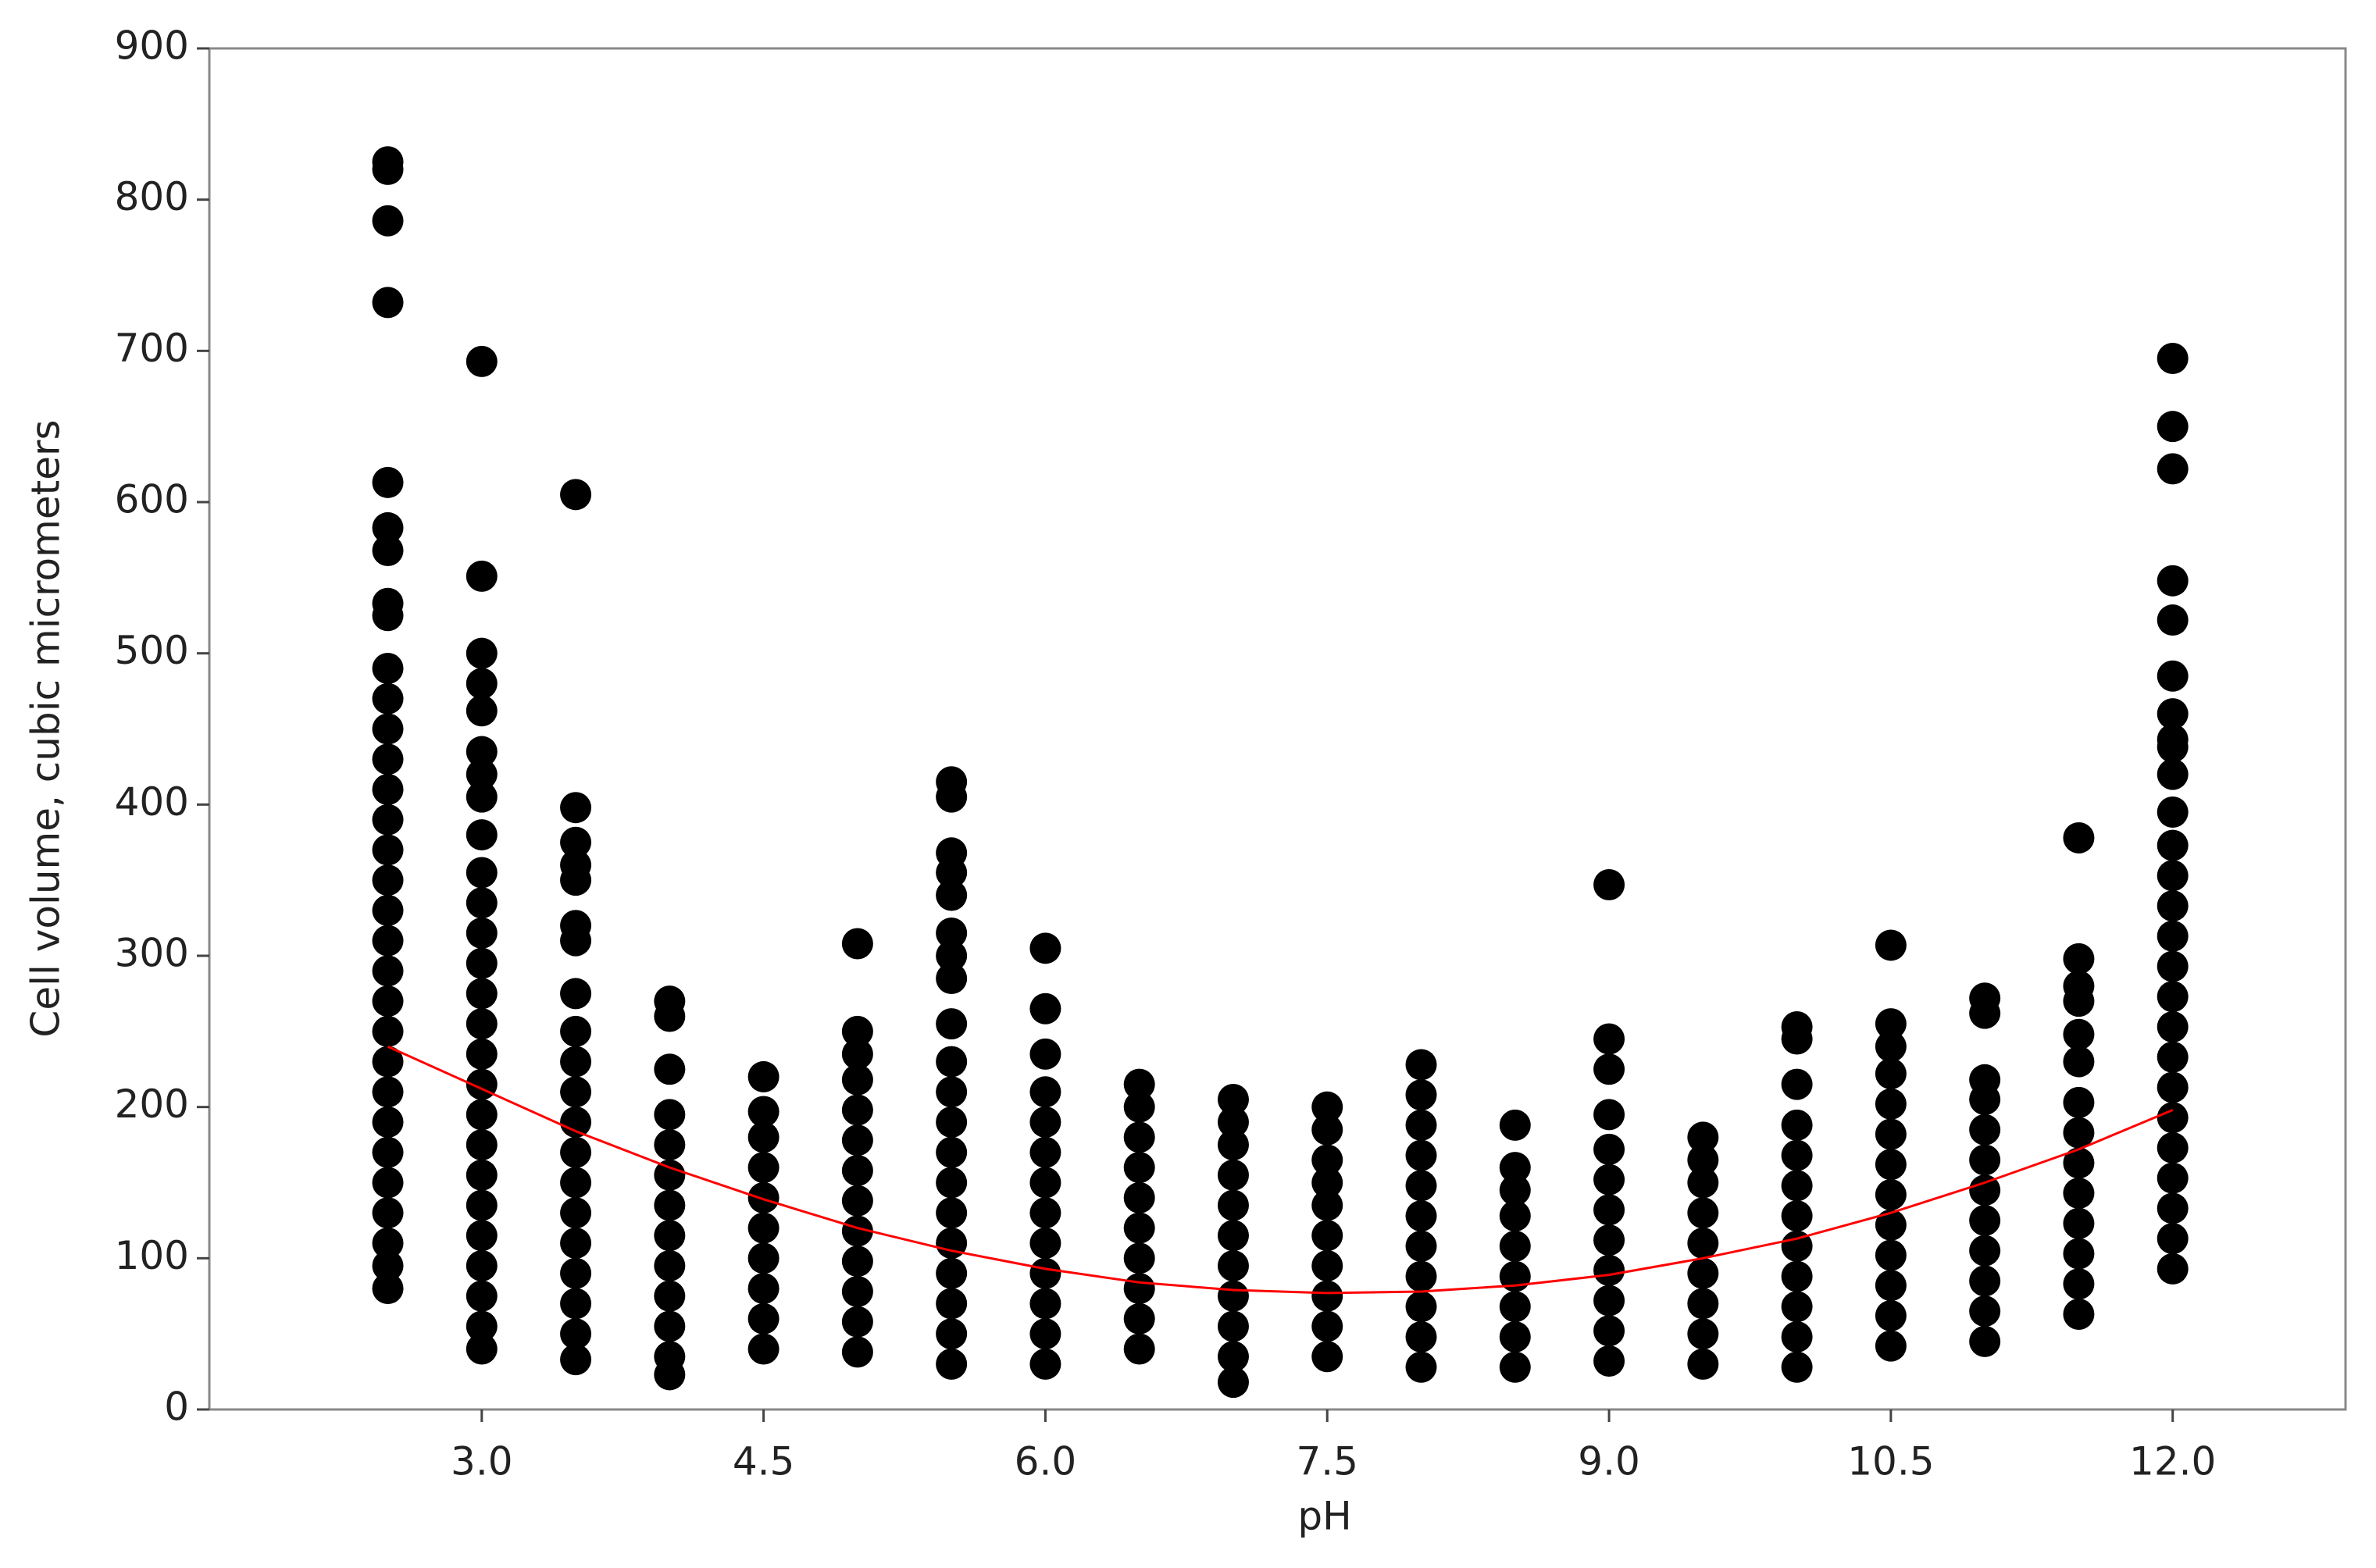 The image size is (2376, 1568). I want to click on y-tick-label: 700, so click(152, 348).